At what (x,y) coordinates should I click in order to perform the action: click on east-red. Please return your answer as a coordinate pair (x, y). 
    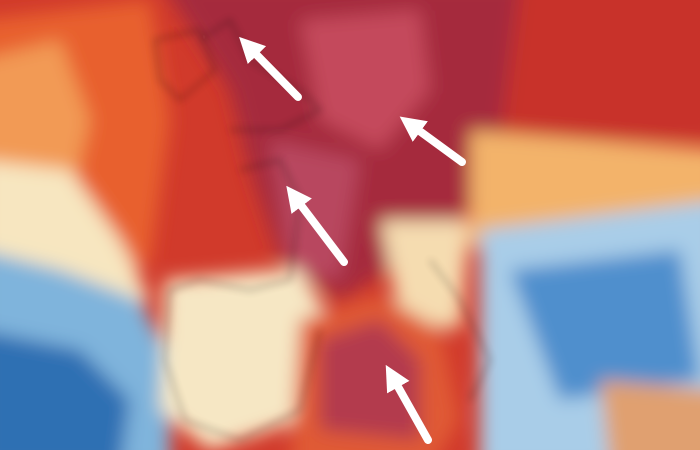
    Looking at the image, I should click on (600, 70).